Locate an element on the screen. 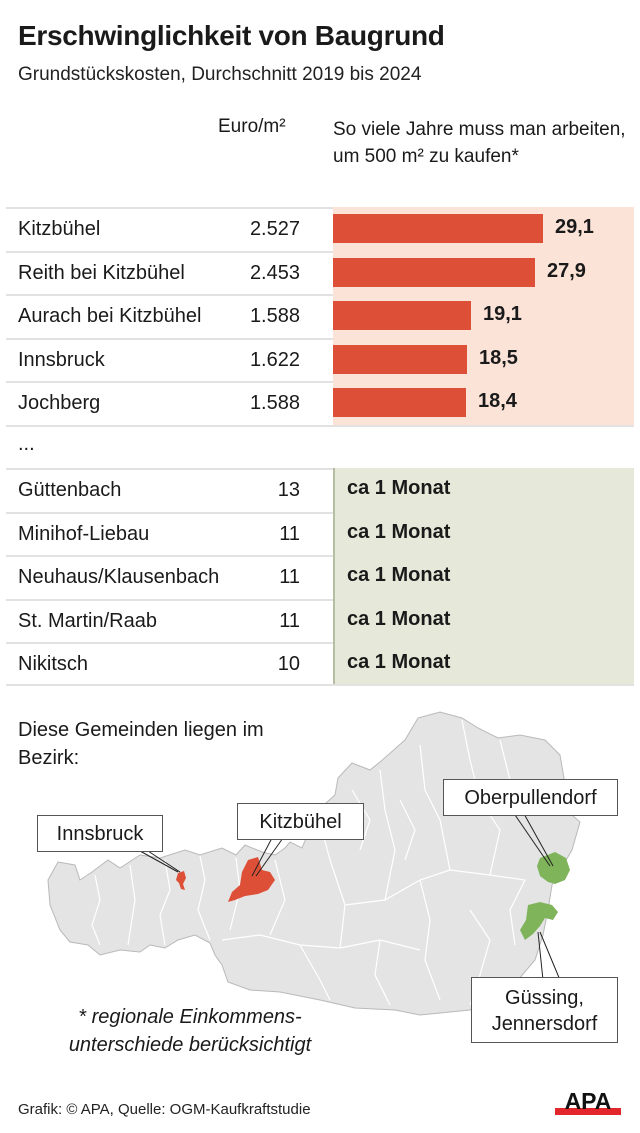  table-row: Nikitsch 10 ca 1 Monat is located at coordinates (320, 664).